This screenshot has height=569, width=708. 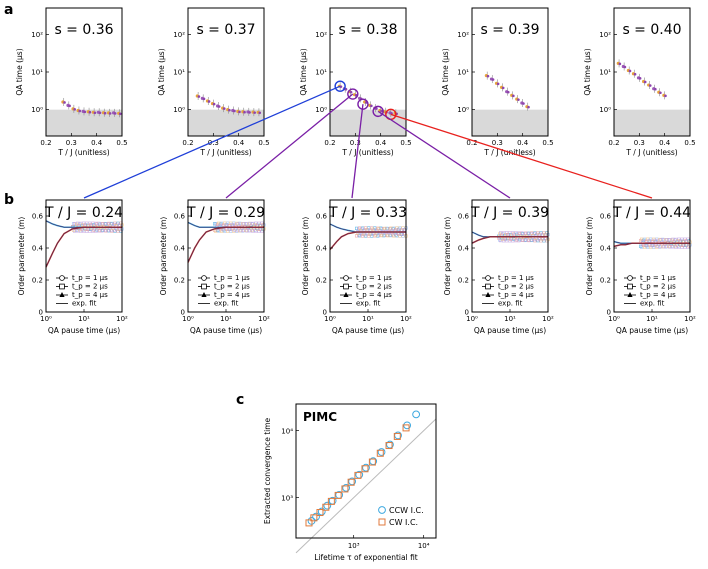 What do you see at coordinates (651, 152) in the screenshot?
I see `x-axis-label: T / J (unitless)` at bounding box center [651, 152].